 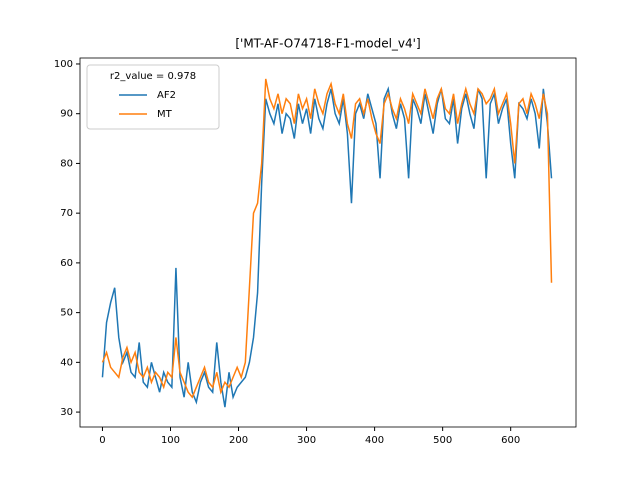 I want to click on x-tick-label: 400, so click(x=374, y=440).